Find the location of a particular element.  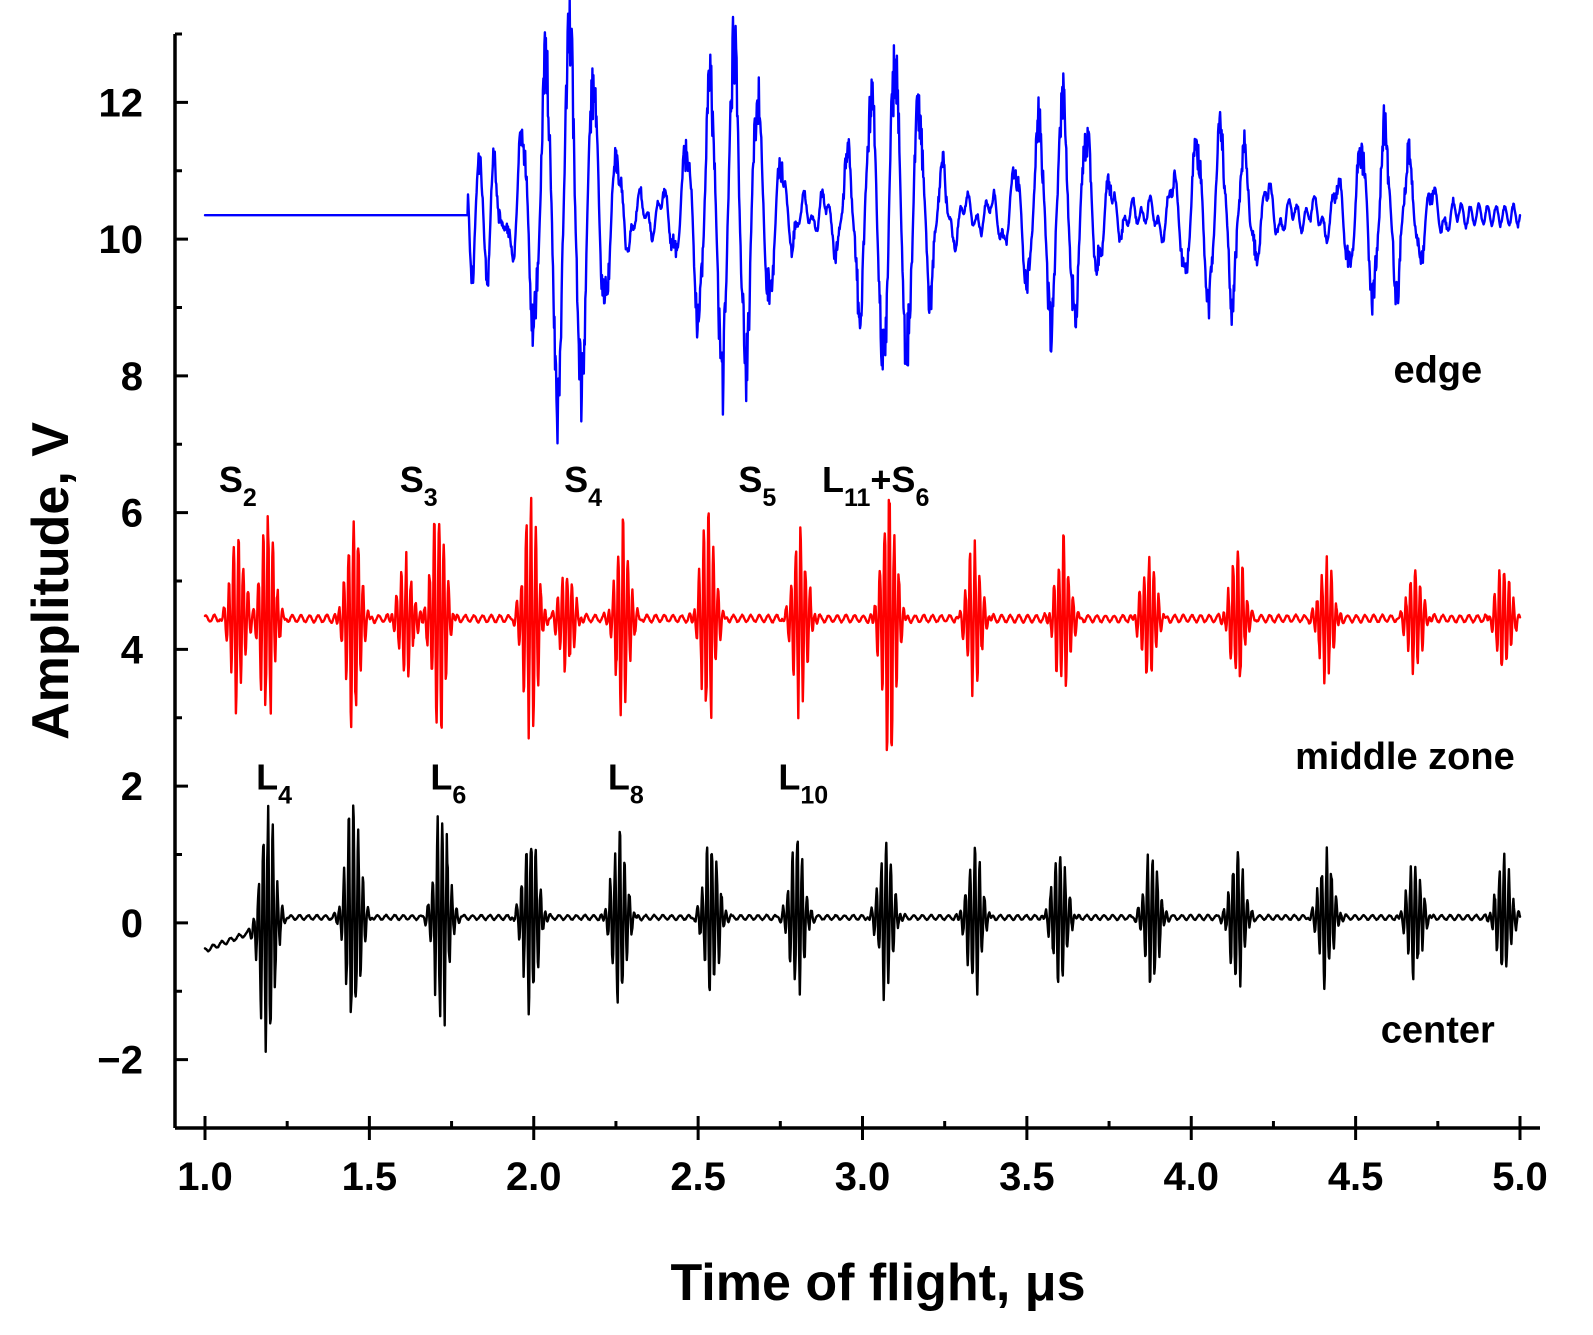

y-tick-label: 0 is located at coordinates (132, 924).